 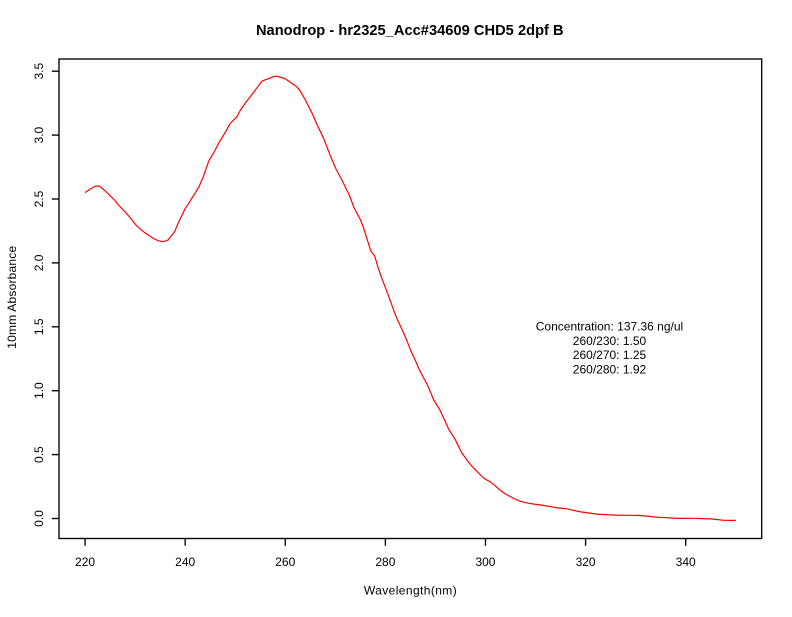 I want to click on svg-text: 260/270: 1.25, so click(x=610, y=355).